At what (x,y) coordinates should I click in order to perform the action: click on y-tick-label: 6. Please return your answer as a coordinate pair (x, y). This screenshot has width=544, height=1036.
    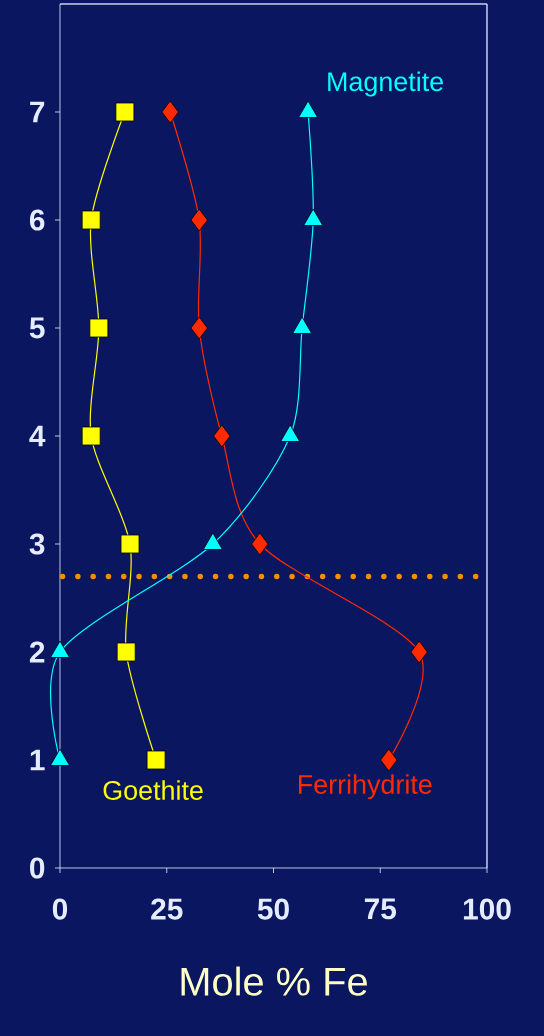
    Looking at the image, I should click on (37, 220).